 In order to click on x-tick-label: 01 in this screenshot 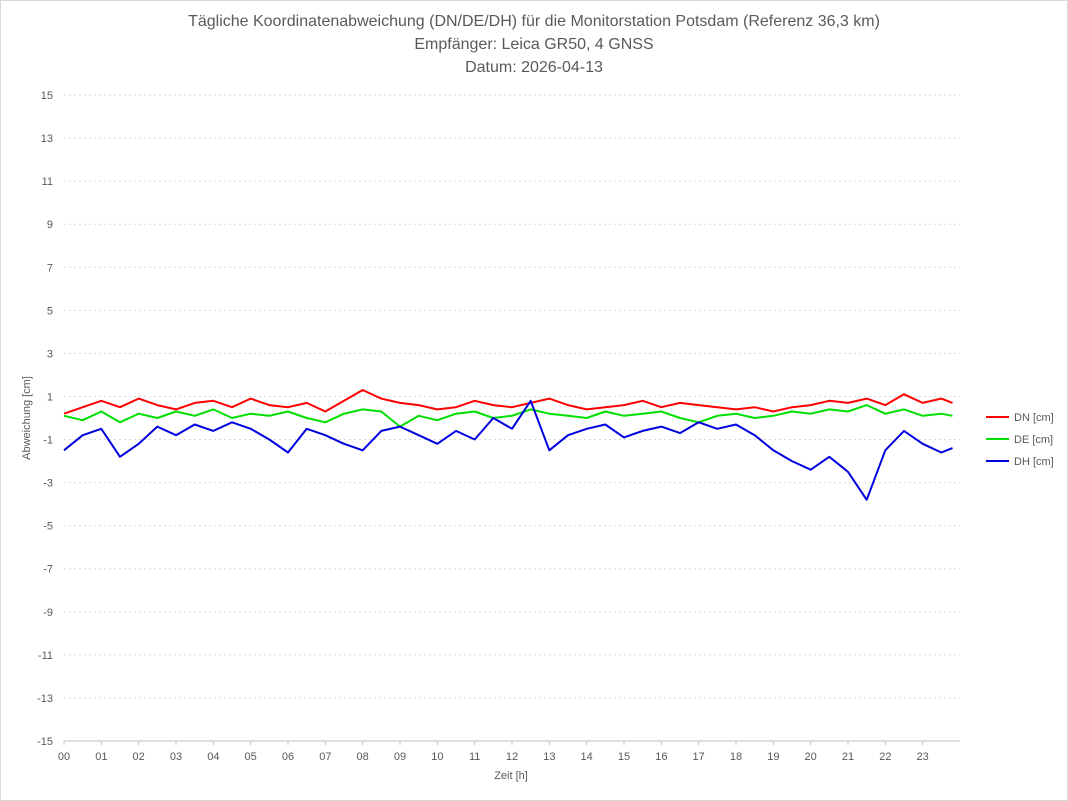, I will do `click(101, 757)`.